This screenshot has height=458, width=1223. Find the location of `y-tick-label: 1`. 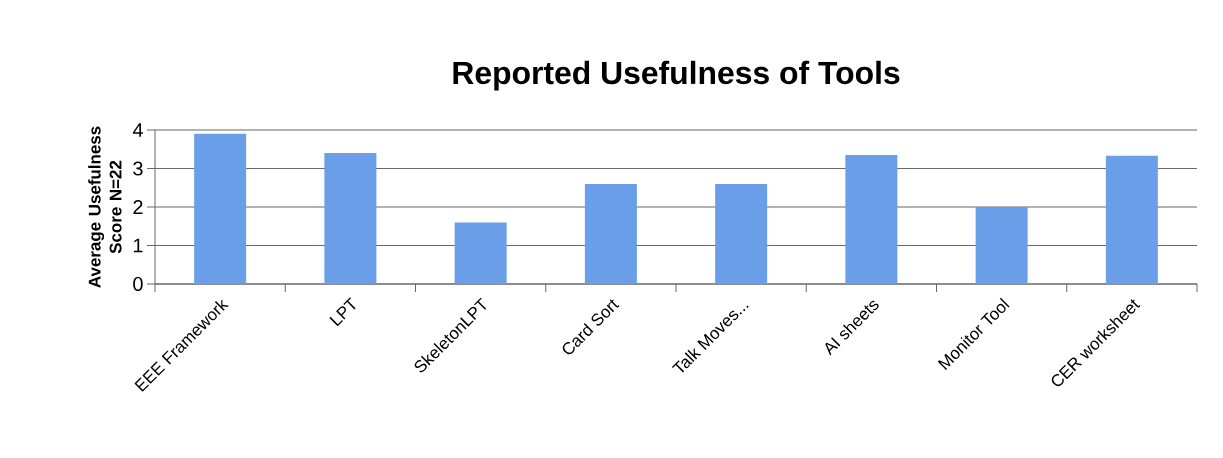

y-tick-label: 1 is located at coordinates (138, 245).